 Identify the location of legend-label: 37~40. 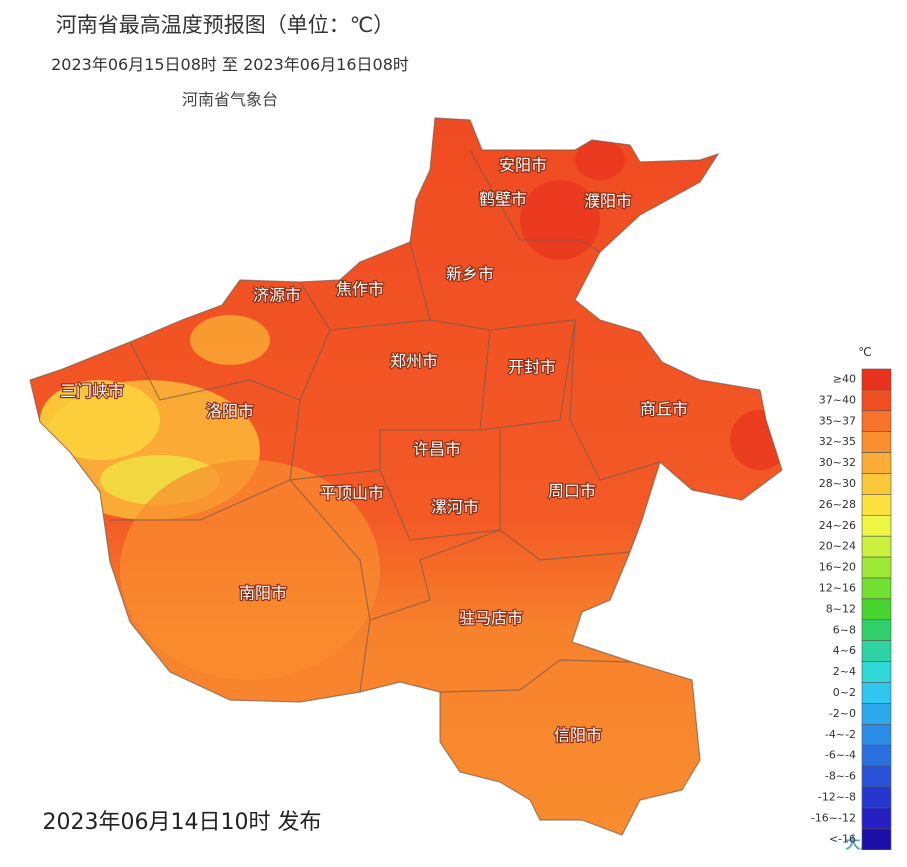
(837, 399).